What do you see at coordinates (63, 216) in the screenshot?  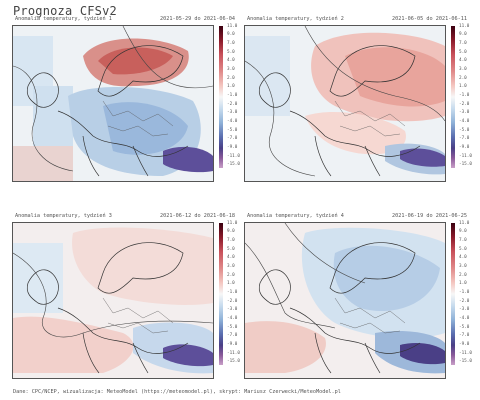 I see `panel-title: Anomalia temperatury, tydzień 3` at bounding box center [63, 216].